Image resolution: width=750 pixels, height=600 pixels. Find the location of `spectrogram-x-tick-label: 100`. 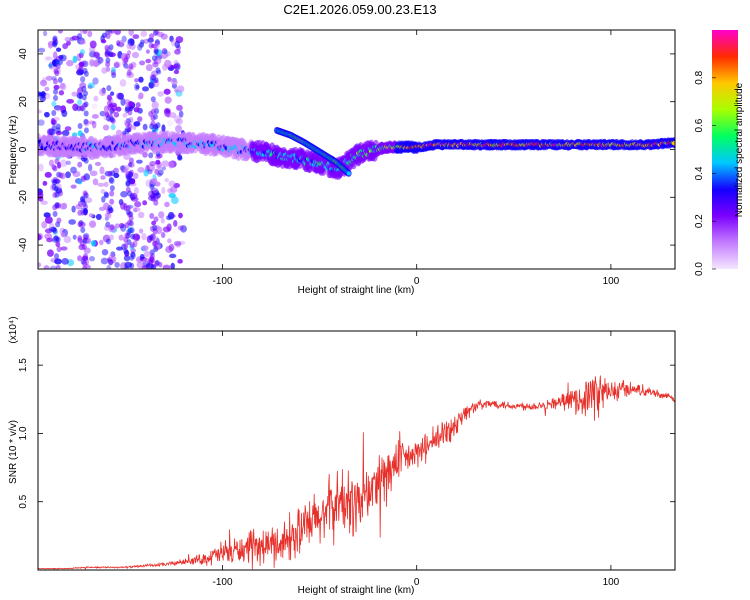

spectrogram-x-tick-label: 100 is located at coordinates (611, 281).